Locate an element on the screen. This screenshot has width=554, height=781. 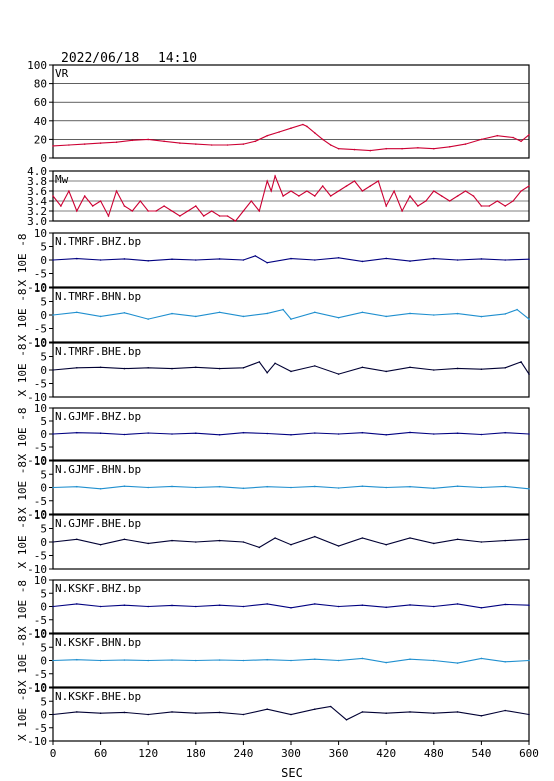
x-tick-label: 600 is located at coordinates (529, 753).